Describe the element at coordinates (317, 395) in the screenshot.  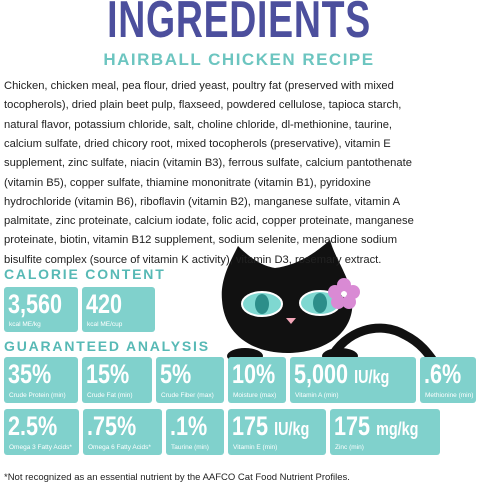
I see `stat-label: Vitamin A (min)` at that location.